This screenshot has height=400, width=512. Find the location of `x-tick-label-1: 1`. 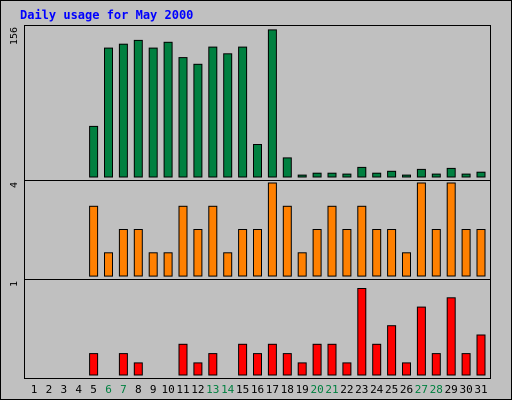

x-tick-label-1: 1 is located at coordinates (34, 389).